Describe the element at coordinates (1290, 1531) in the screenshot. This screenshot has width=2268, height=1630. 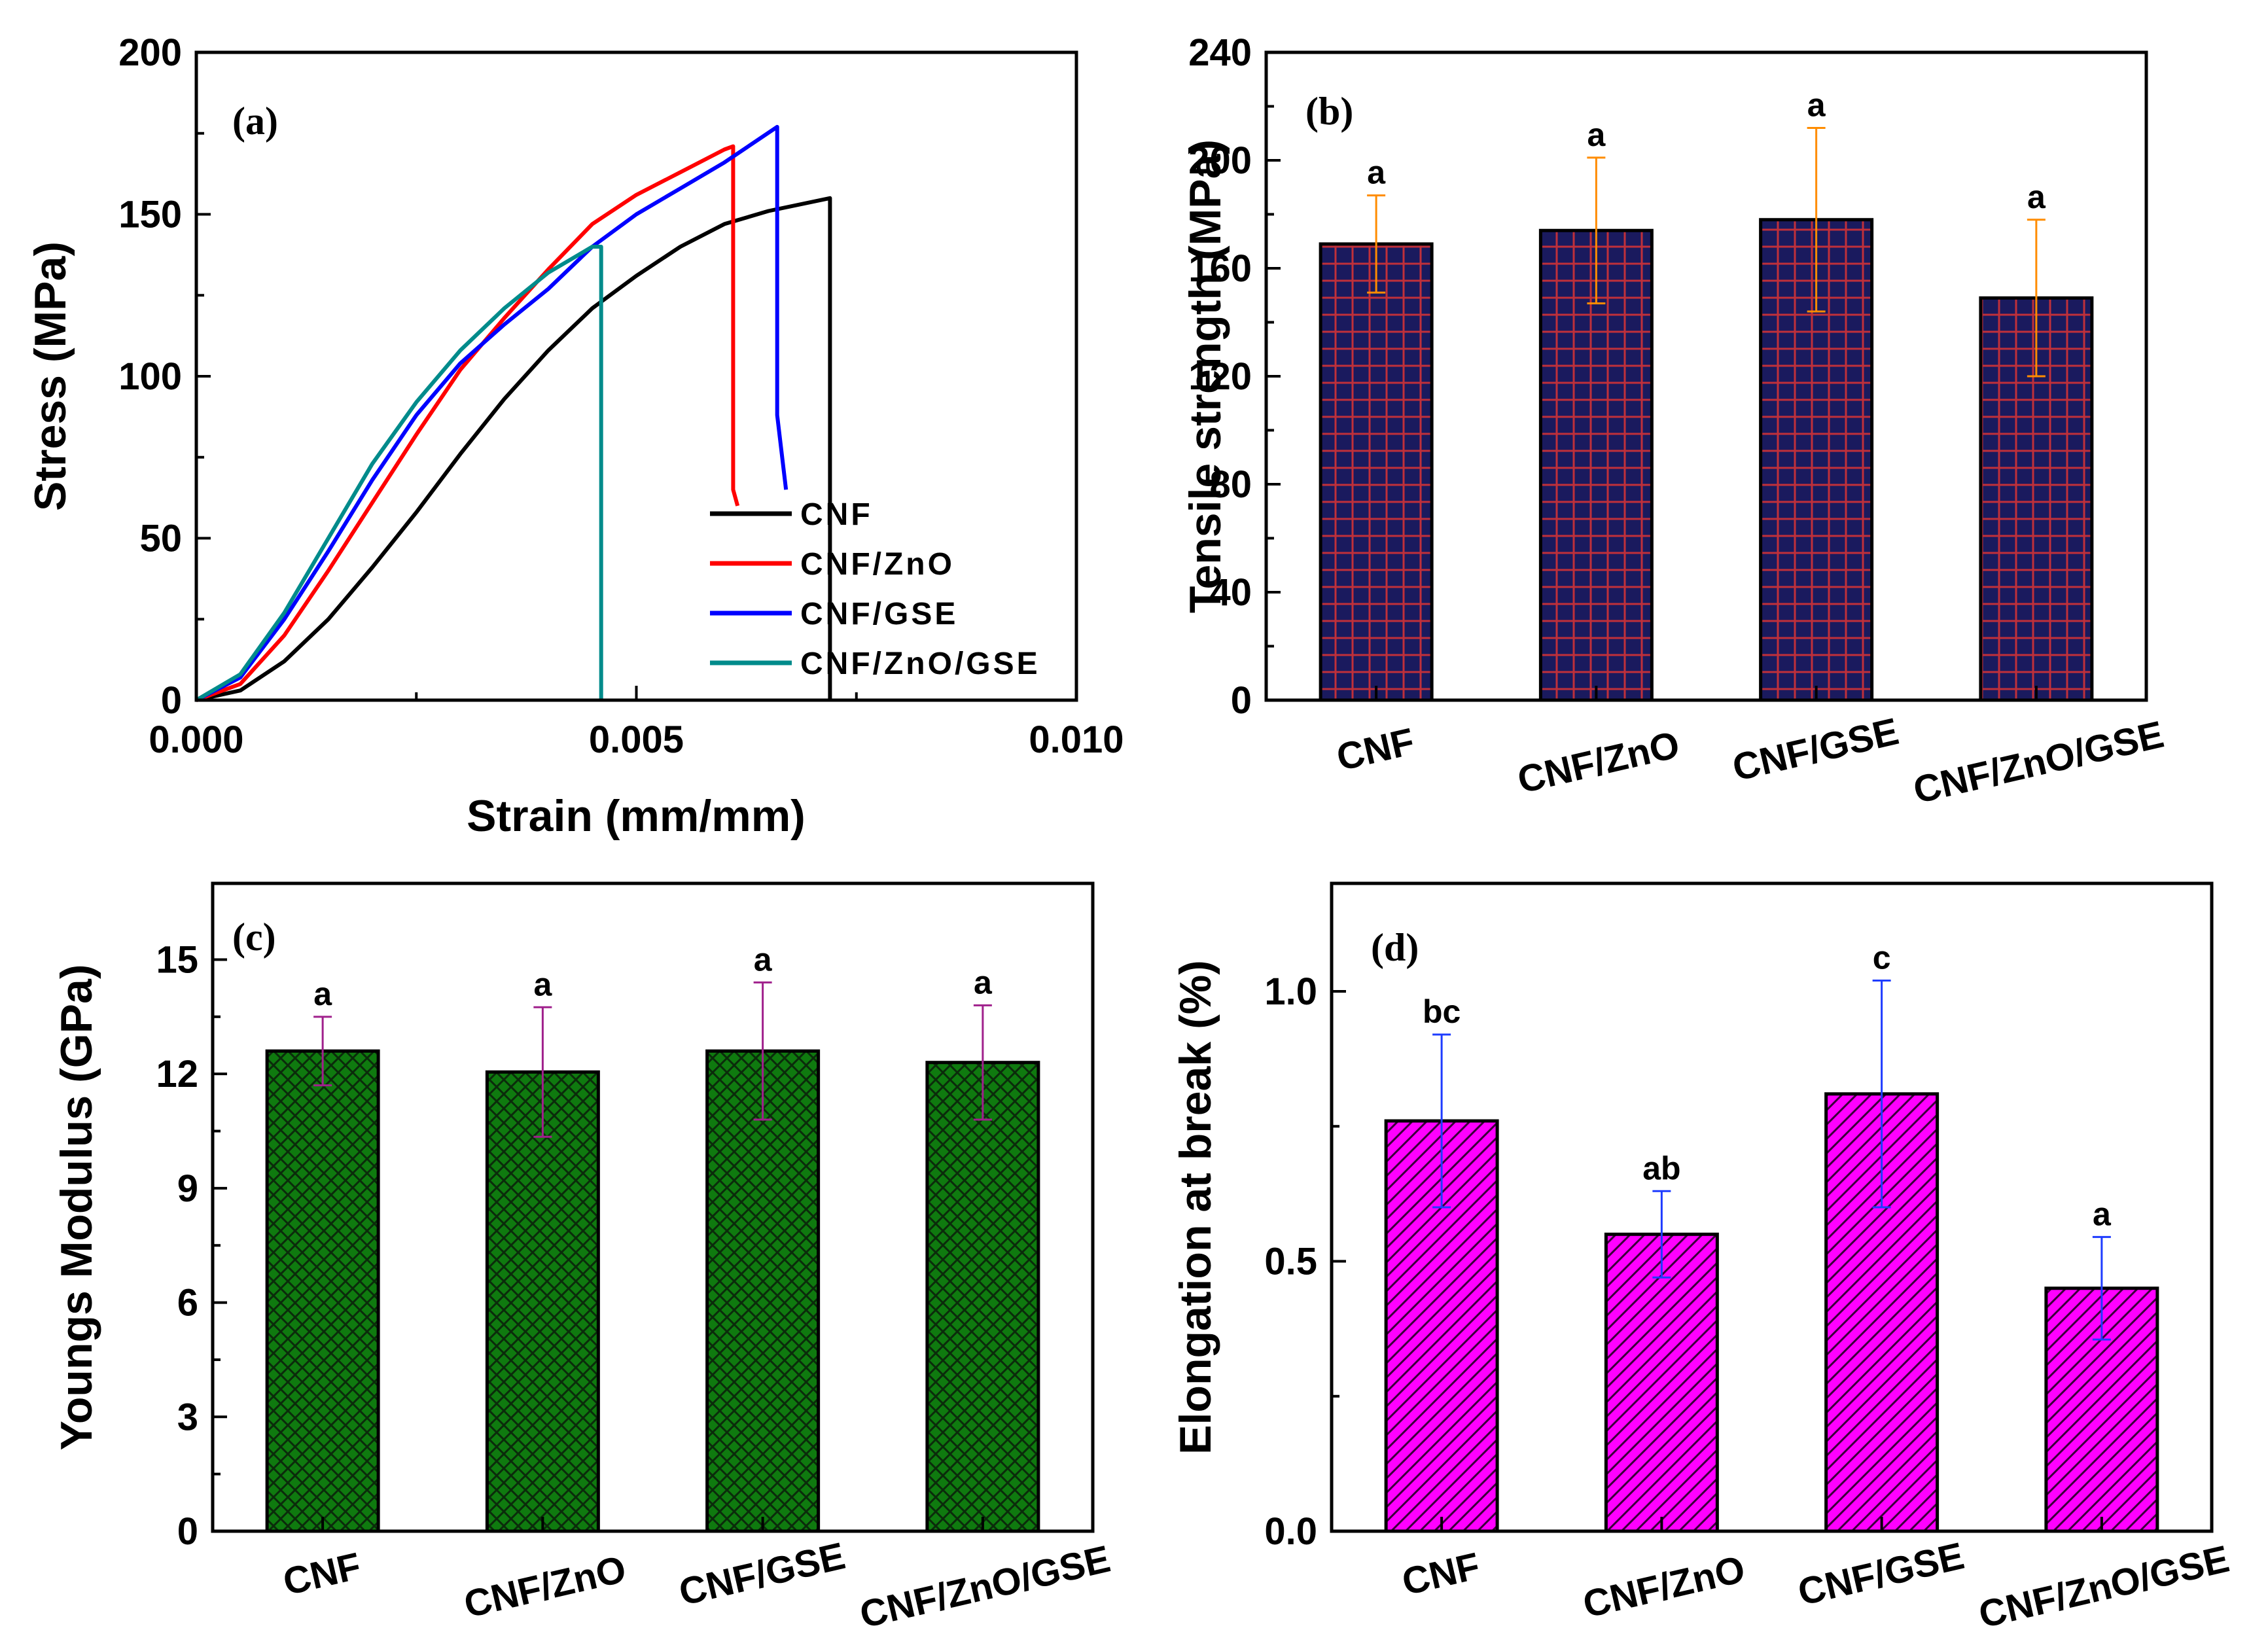
I see `y-tick-label: 0.0` at that location.